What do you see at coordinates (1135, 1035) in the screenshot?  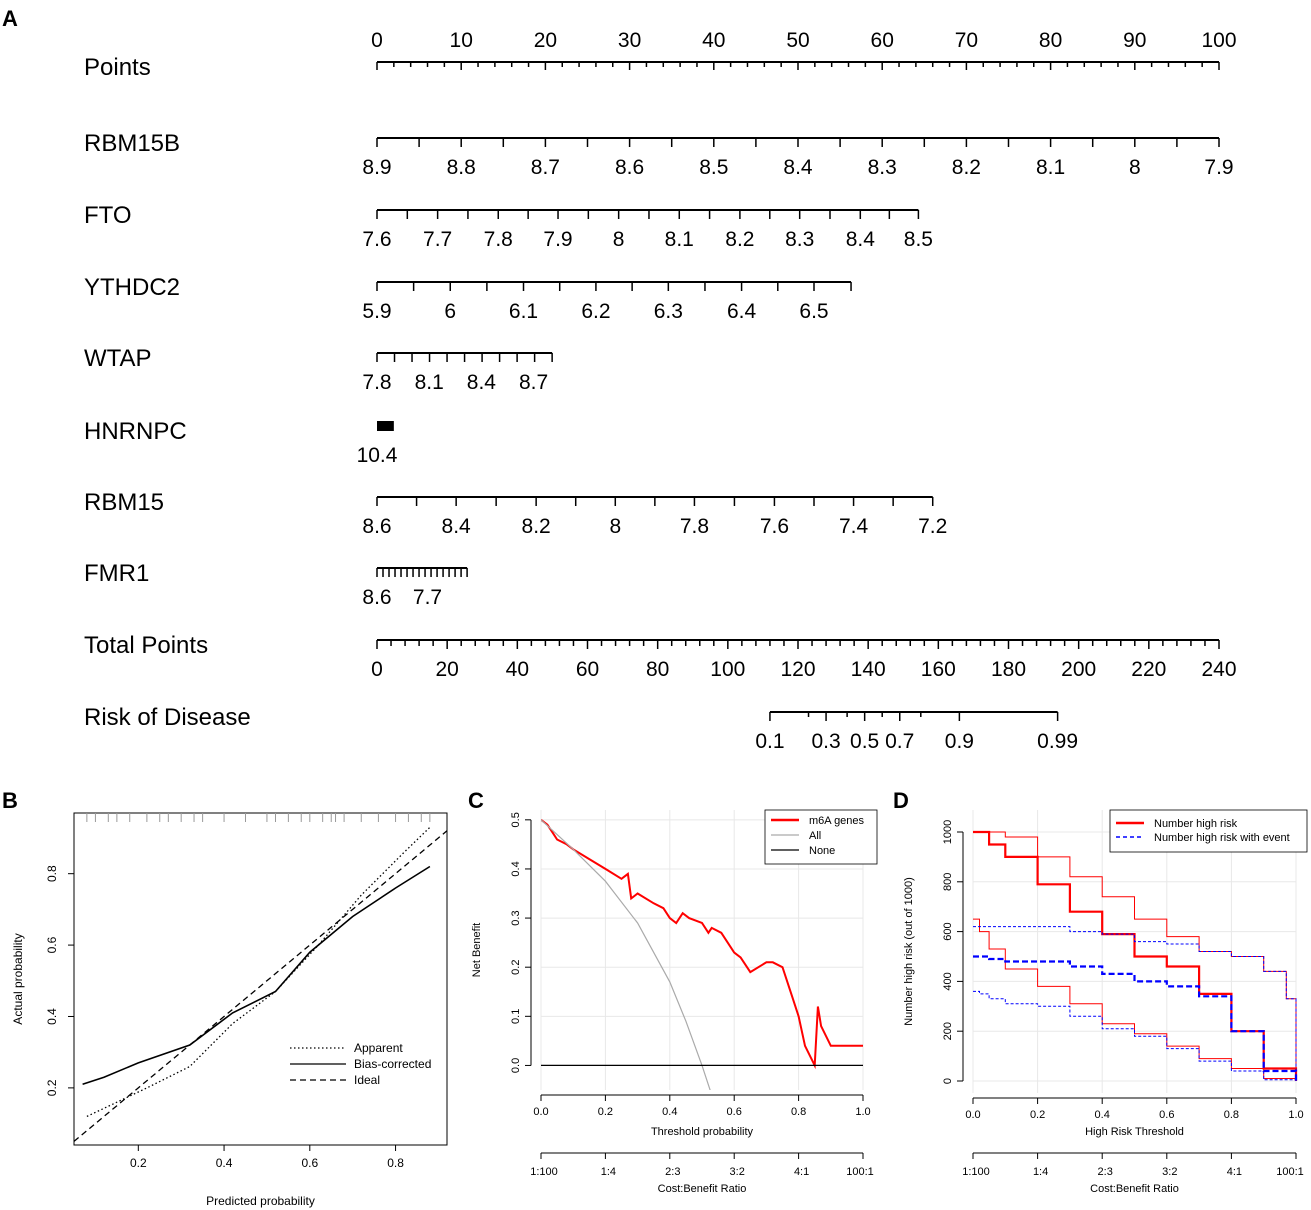 I see `series-with-event-lower` at bounding box center [1135, 1035].